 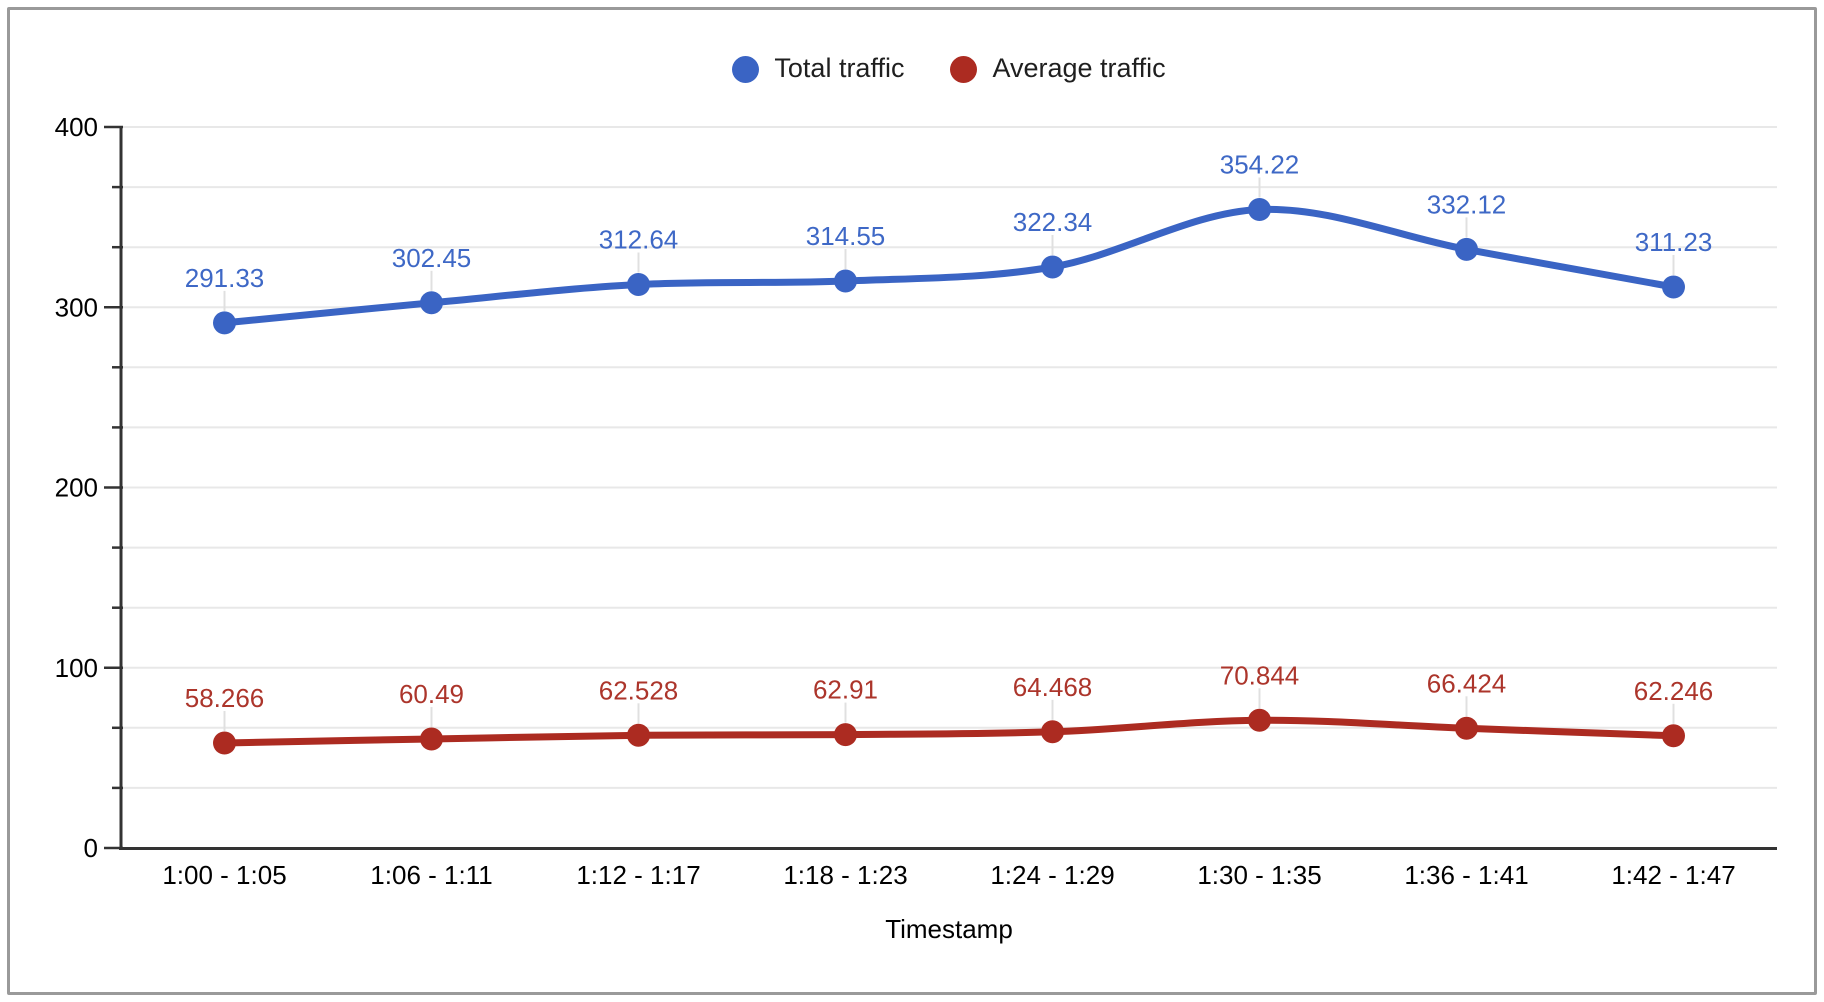 What do you see at coordinates (432, 258) in the screenshot?
I see `data-point-label: 302.45` at bounding box center [432, 258].